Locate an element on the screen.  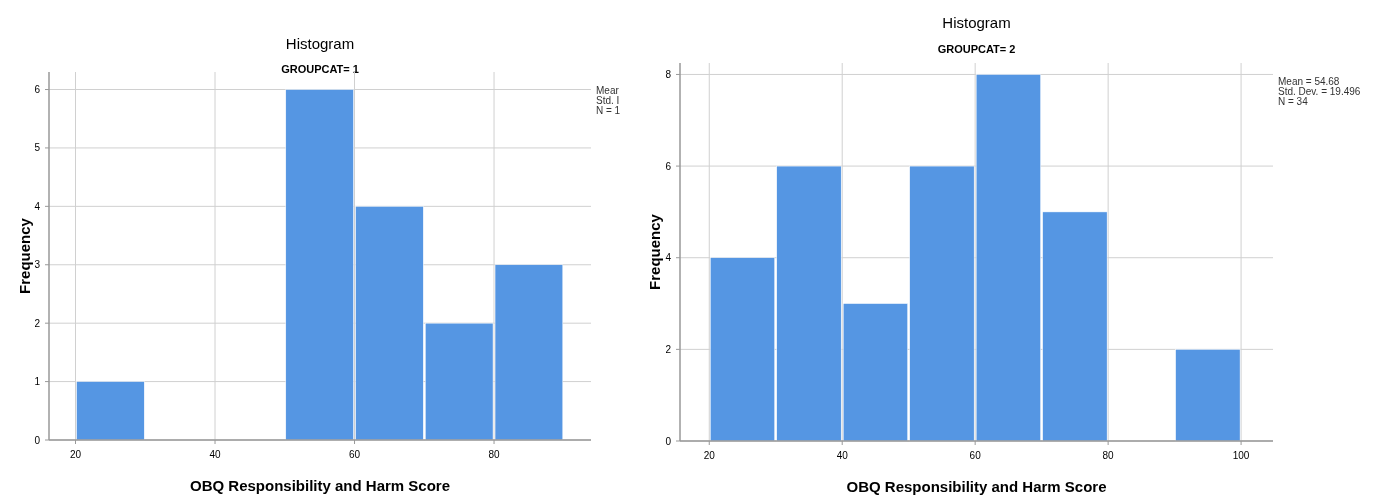
y-tick-label: 3 is located at coordinates (37, 265).